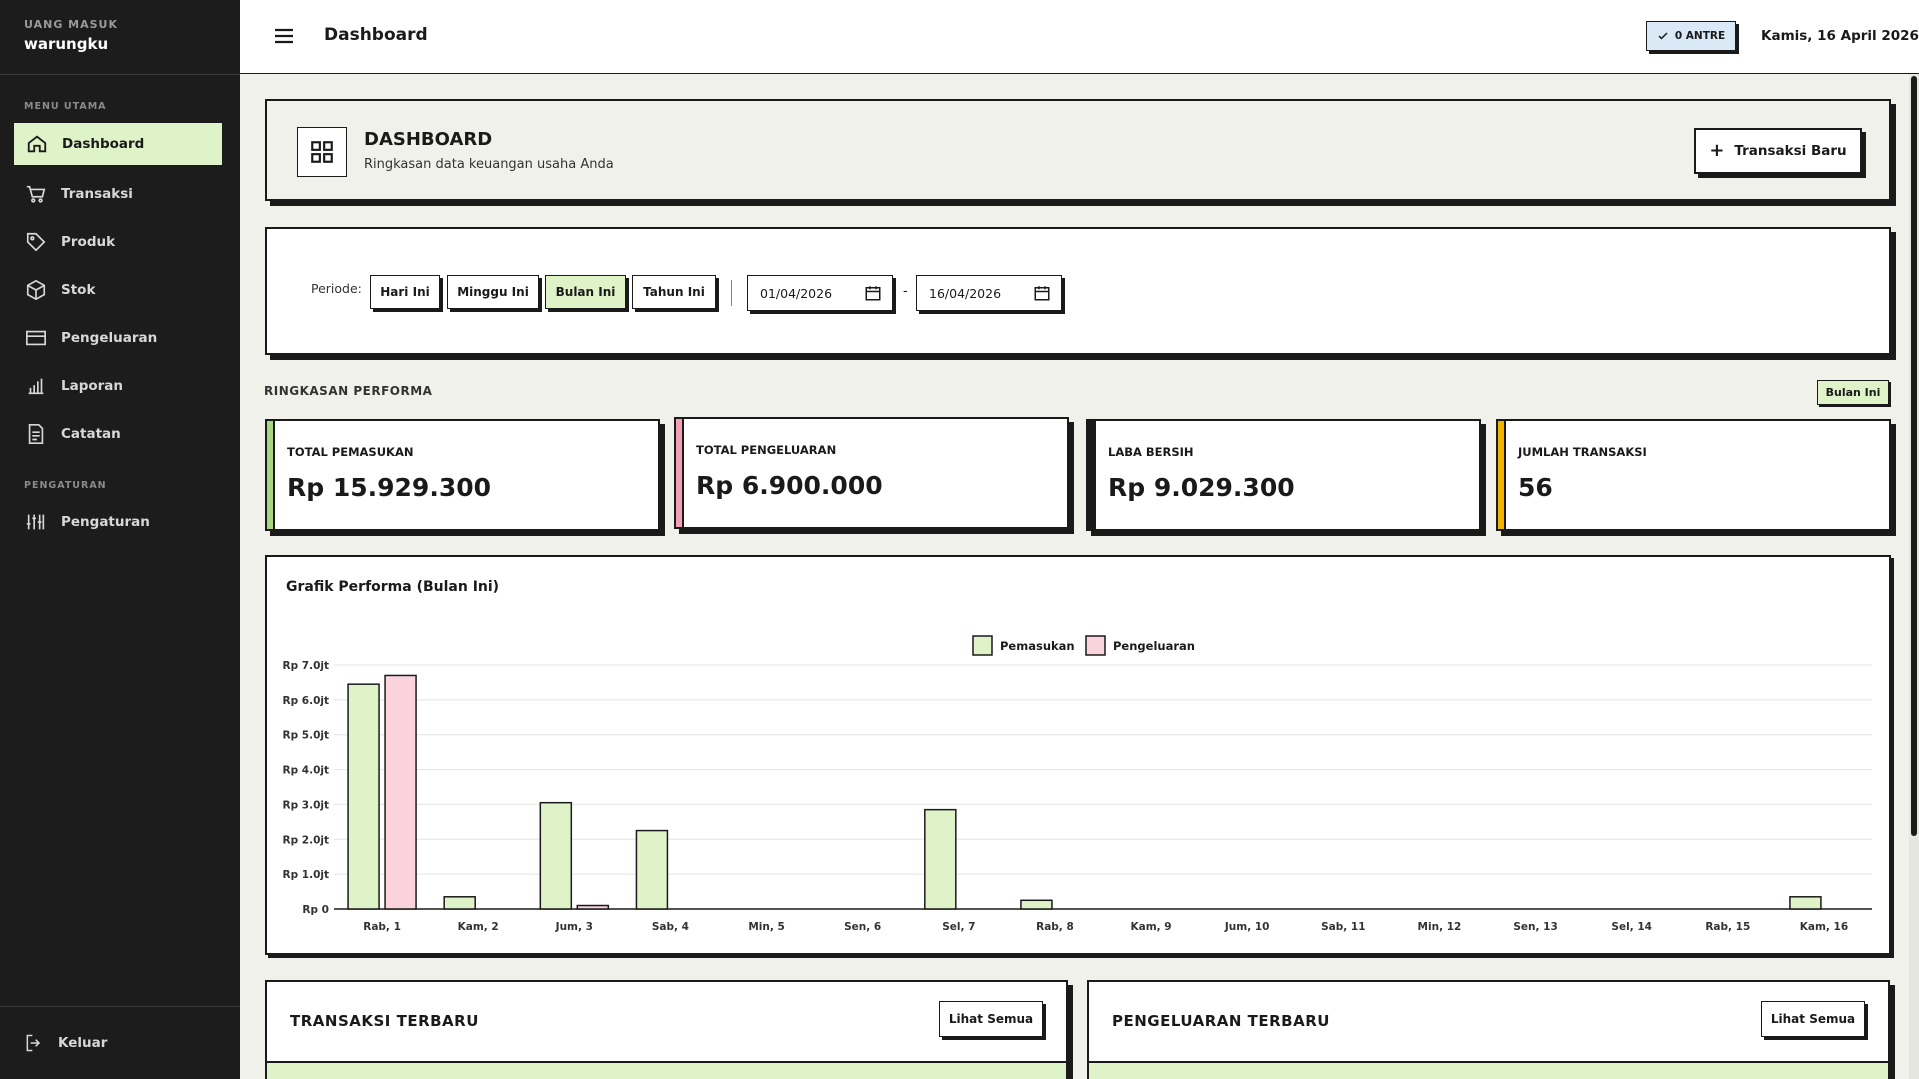 The width and height of the screenshot is (1919, 1079). What do you see at coordinates (105, 522) in the screenshot?
I see `sidebar-item-label: Pengaturan` at bounding box center [105, 522].